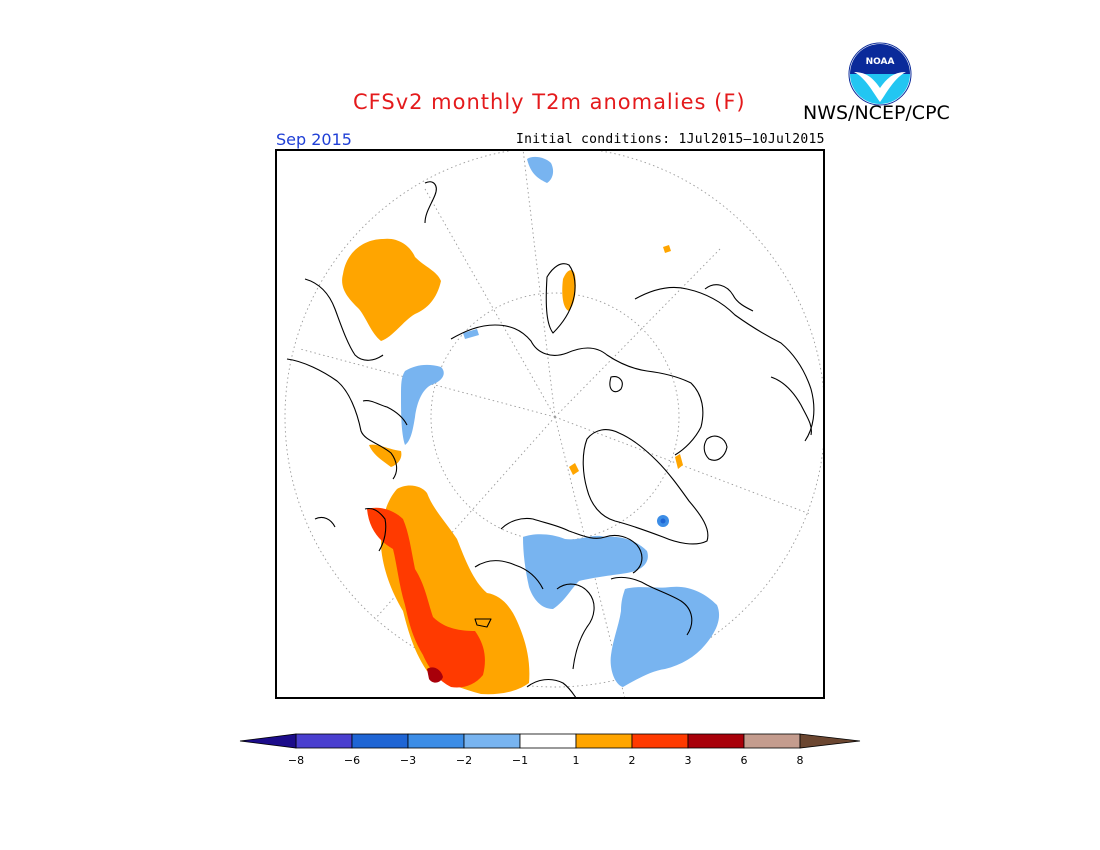 This screenshot has height=850, width=1100. I want to click on colorbar-bins, so click(548, 741).